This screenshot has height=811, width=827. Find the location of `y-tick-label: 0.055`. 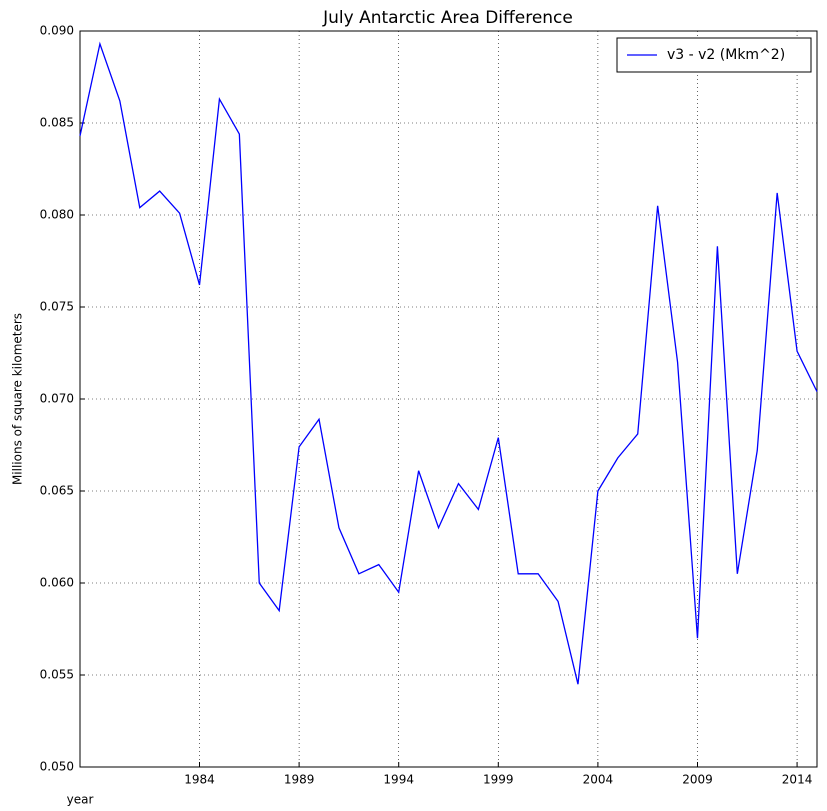

y-tick-label: 0.055 is located at coordinates (57, 675).